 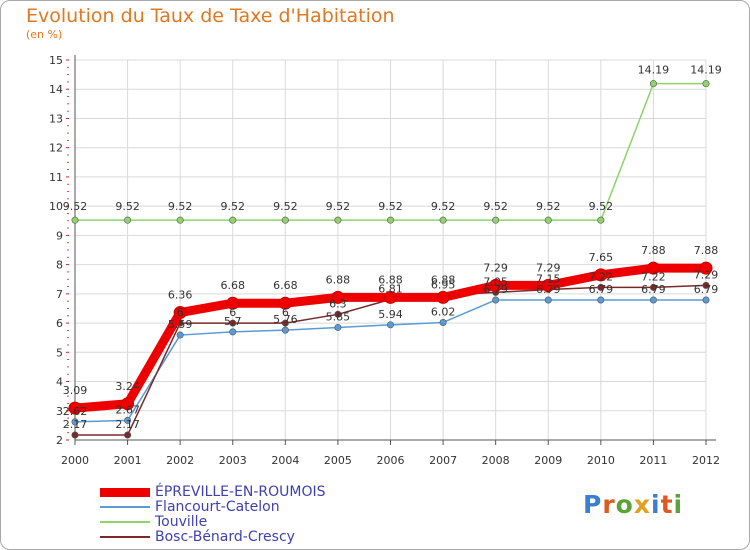 What do you see at coordinates (390, 288) in the screenshot?
I see `data-label: 6.81` at bounding box center [390, 288].